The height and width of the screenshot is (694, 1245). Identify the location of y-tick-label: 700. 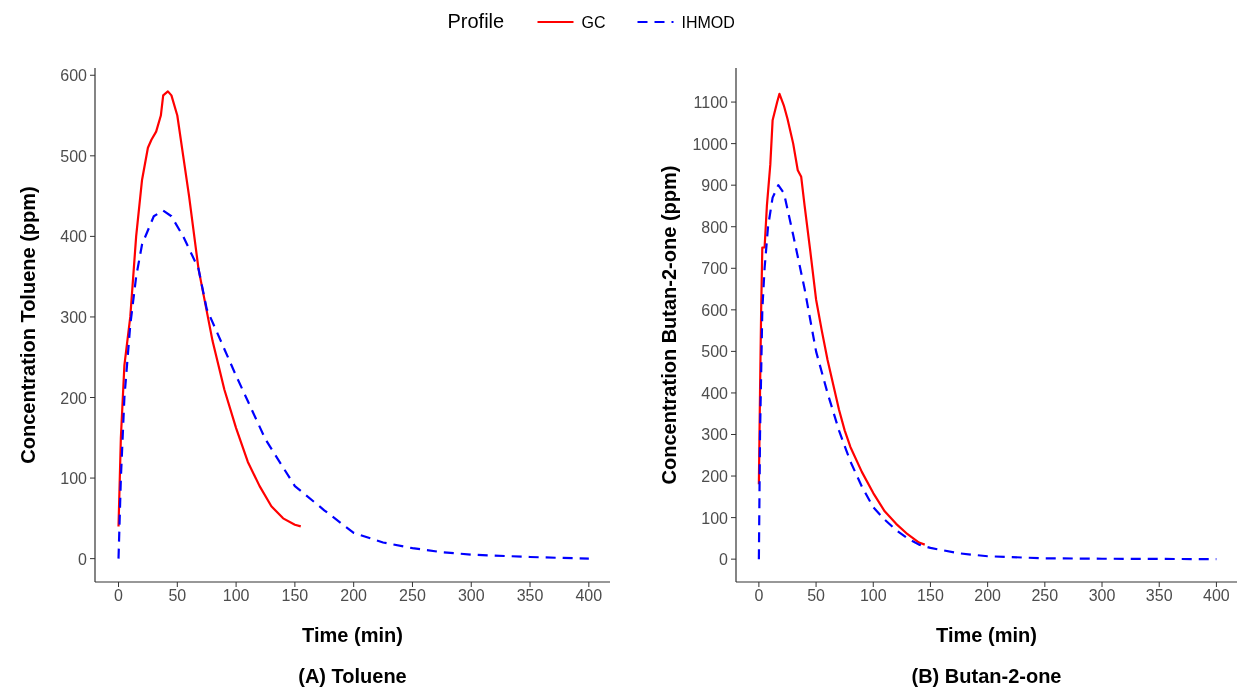
(715, 269).